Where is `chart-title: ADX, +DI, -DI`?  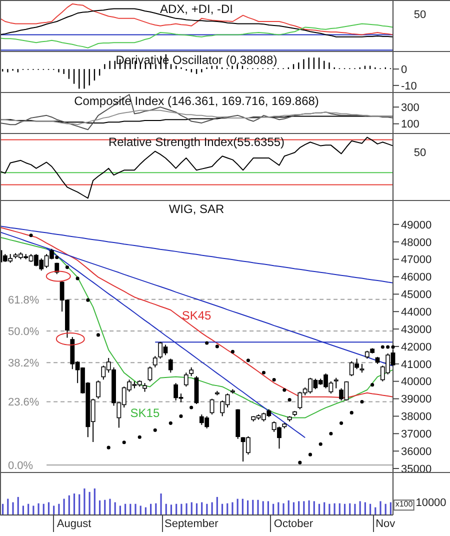
chart-title: ADX, +DI, -DI is located at coordinates (196, 9).